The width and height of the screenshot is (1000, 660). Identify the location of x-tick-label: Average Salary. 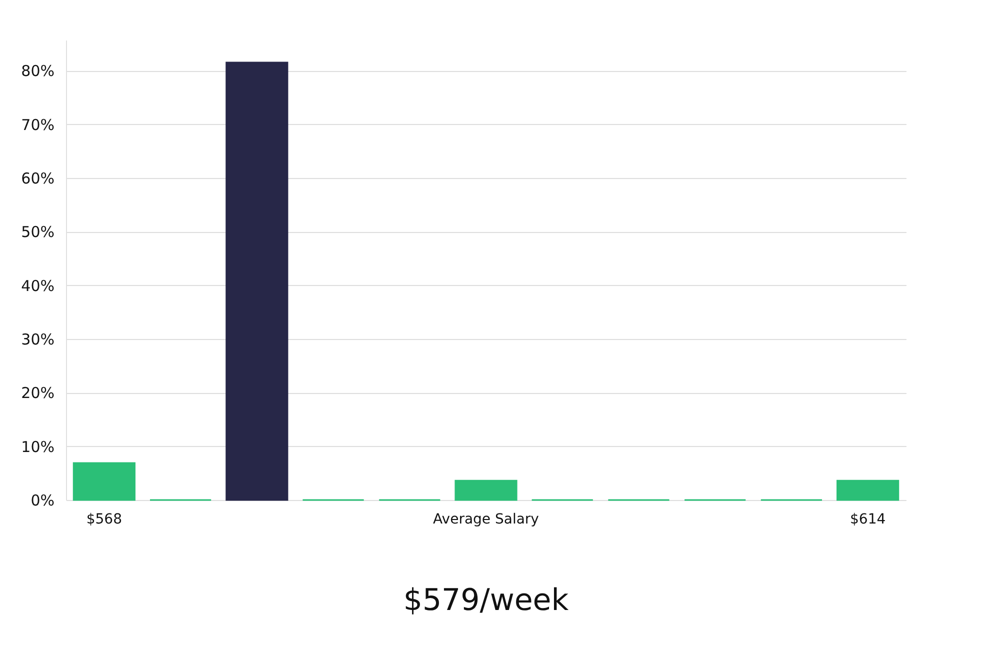
(486, 520).